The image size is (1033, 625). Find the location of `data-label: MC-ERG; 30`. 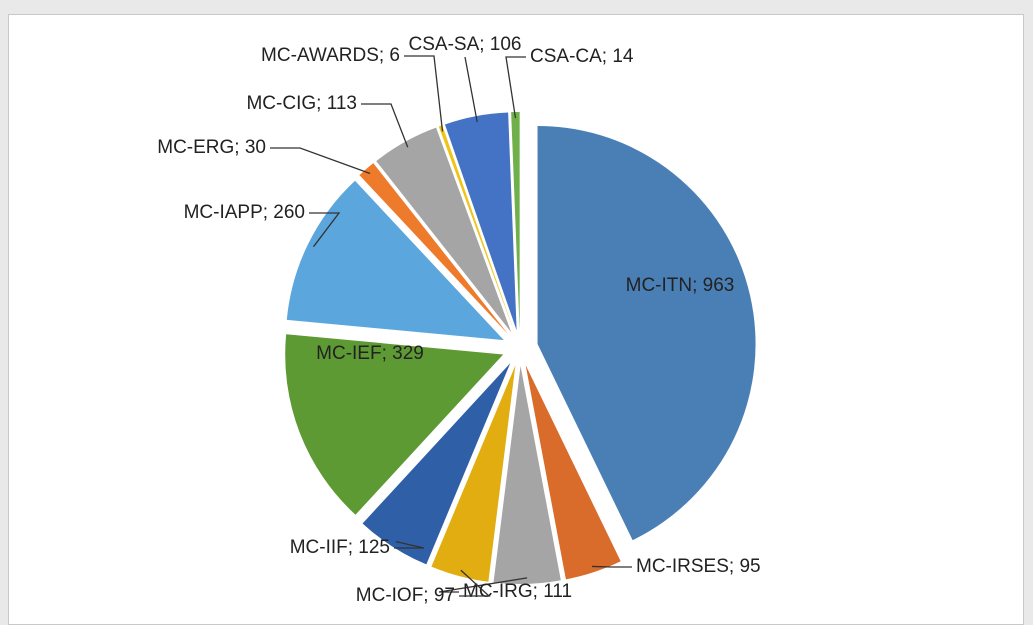

data-label: MC-ERG; 30 is located at coordinates (211, 147).